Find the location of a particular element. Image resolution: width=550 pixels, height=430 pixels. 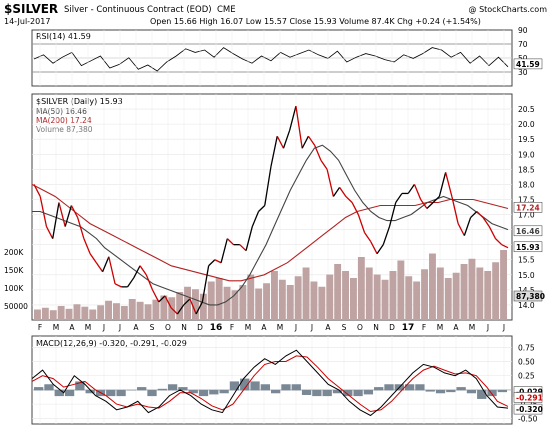

rsi-tick-label: 90 is located at coordinates (523, 30).